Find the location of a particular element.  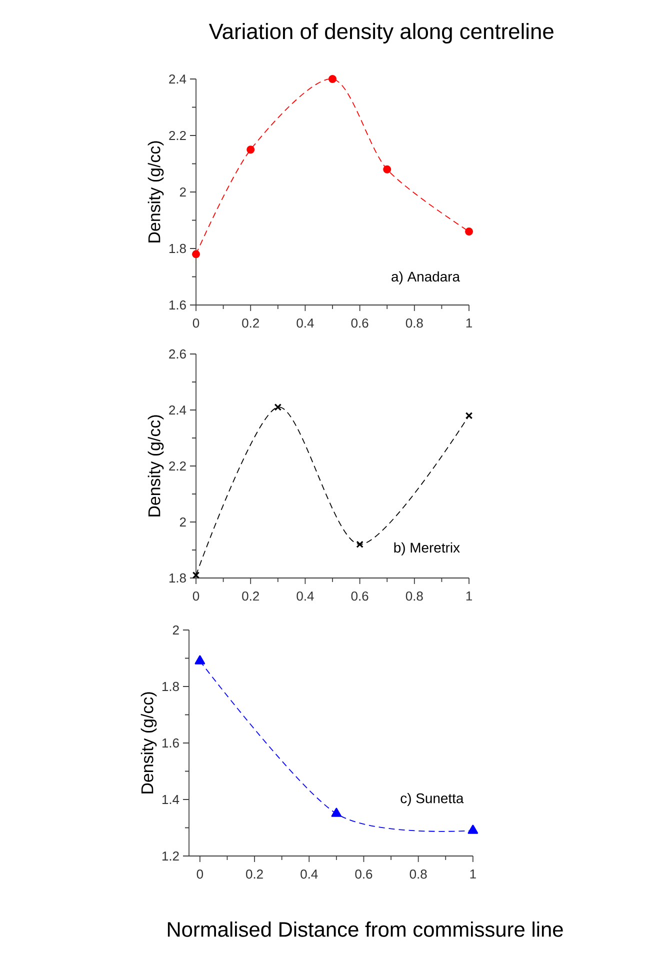

annotation: b) Meretrix is located at coordinates (427, 549).